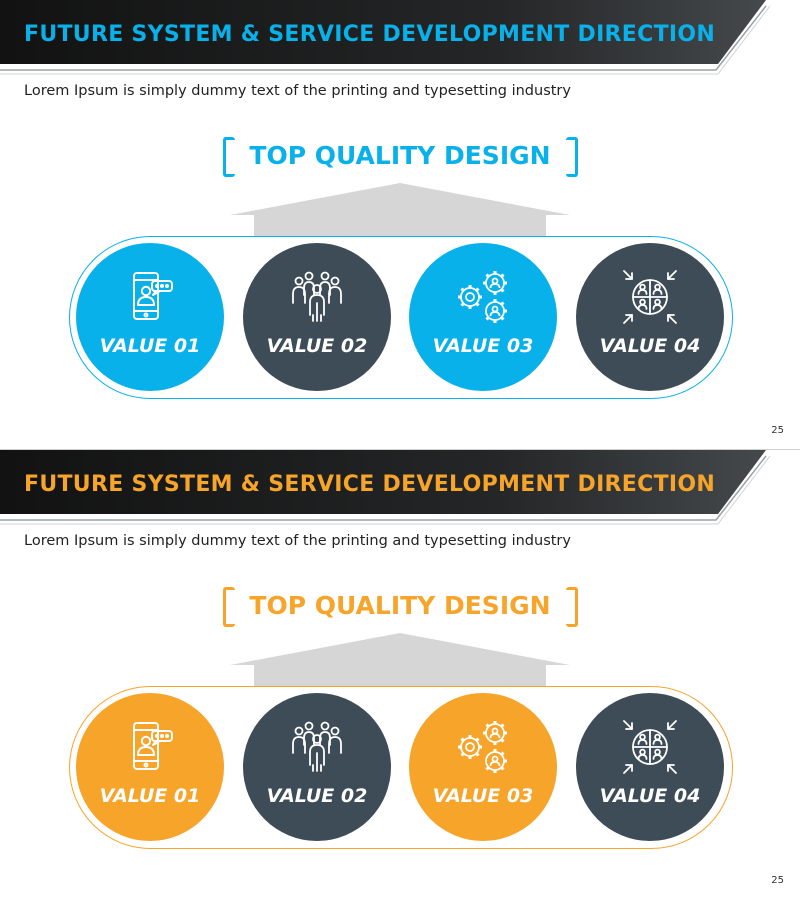 This screenshot has height=900, width=800. Describe the element at coordinates (400, 449) in the screenshot. I see `slide-divider` at that location.